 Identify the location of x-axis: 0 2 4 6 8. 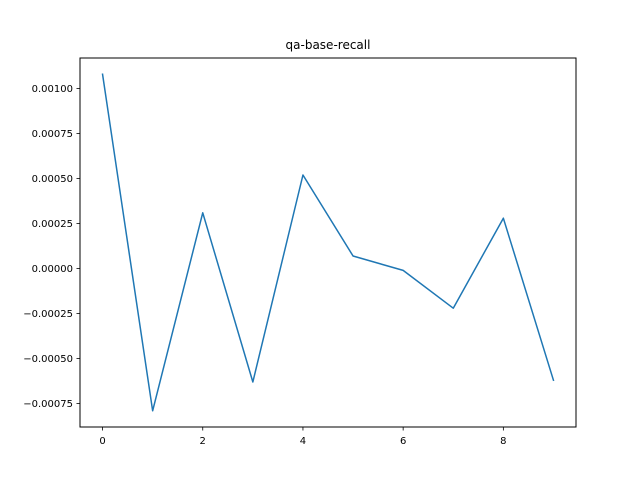
(303, 437).